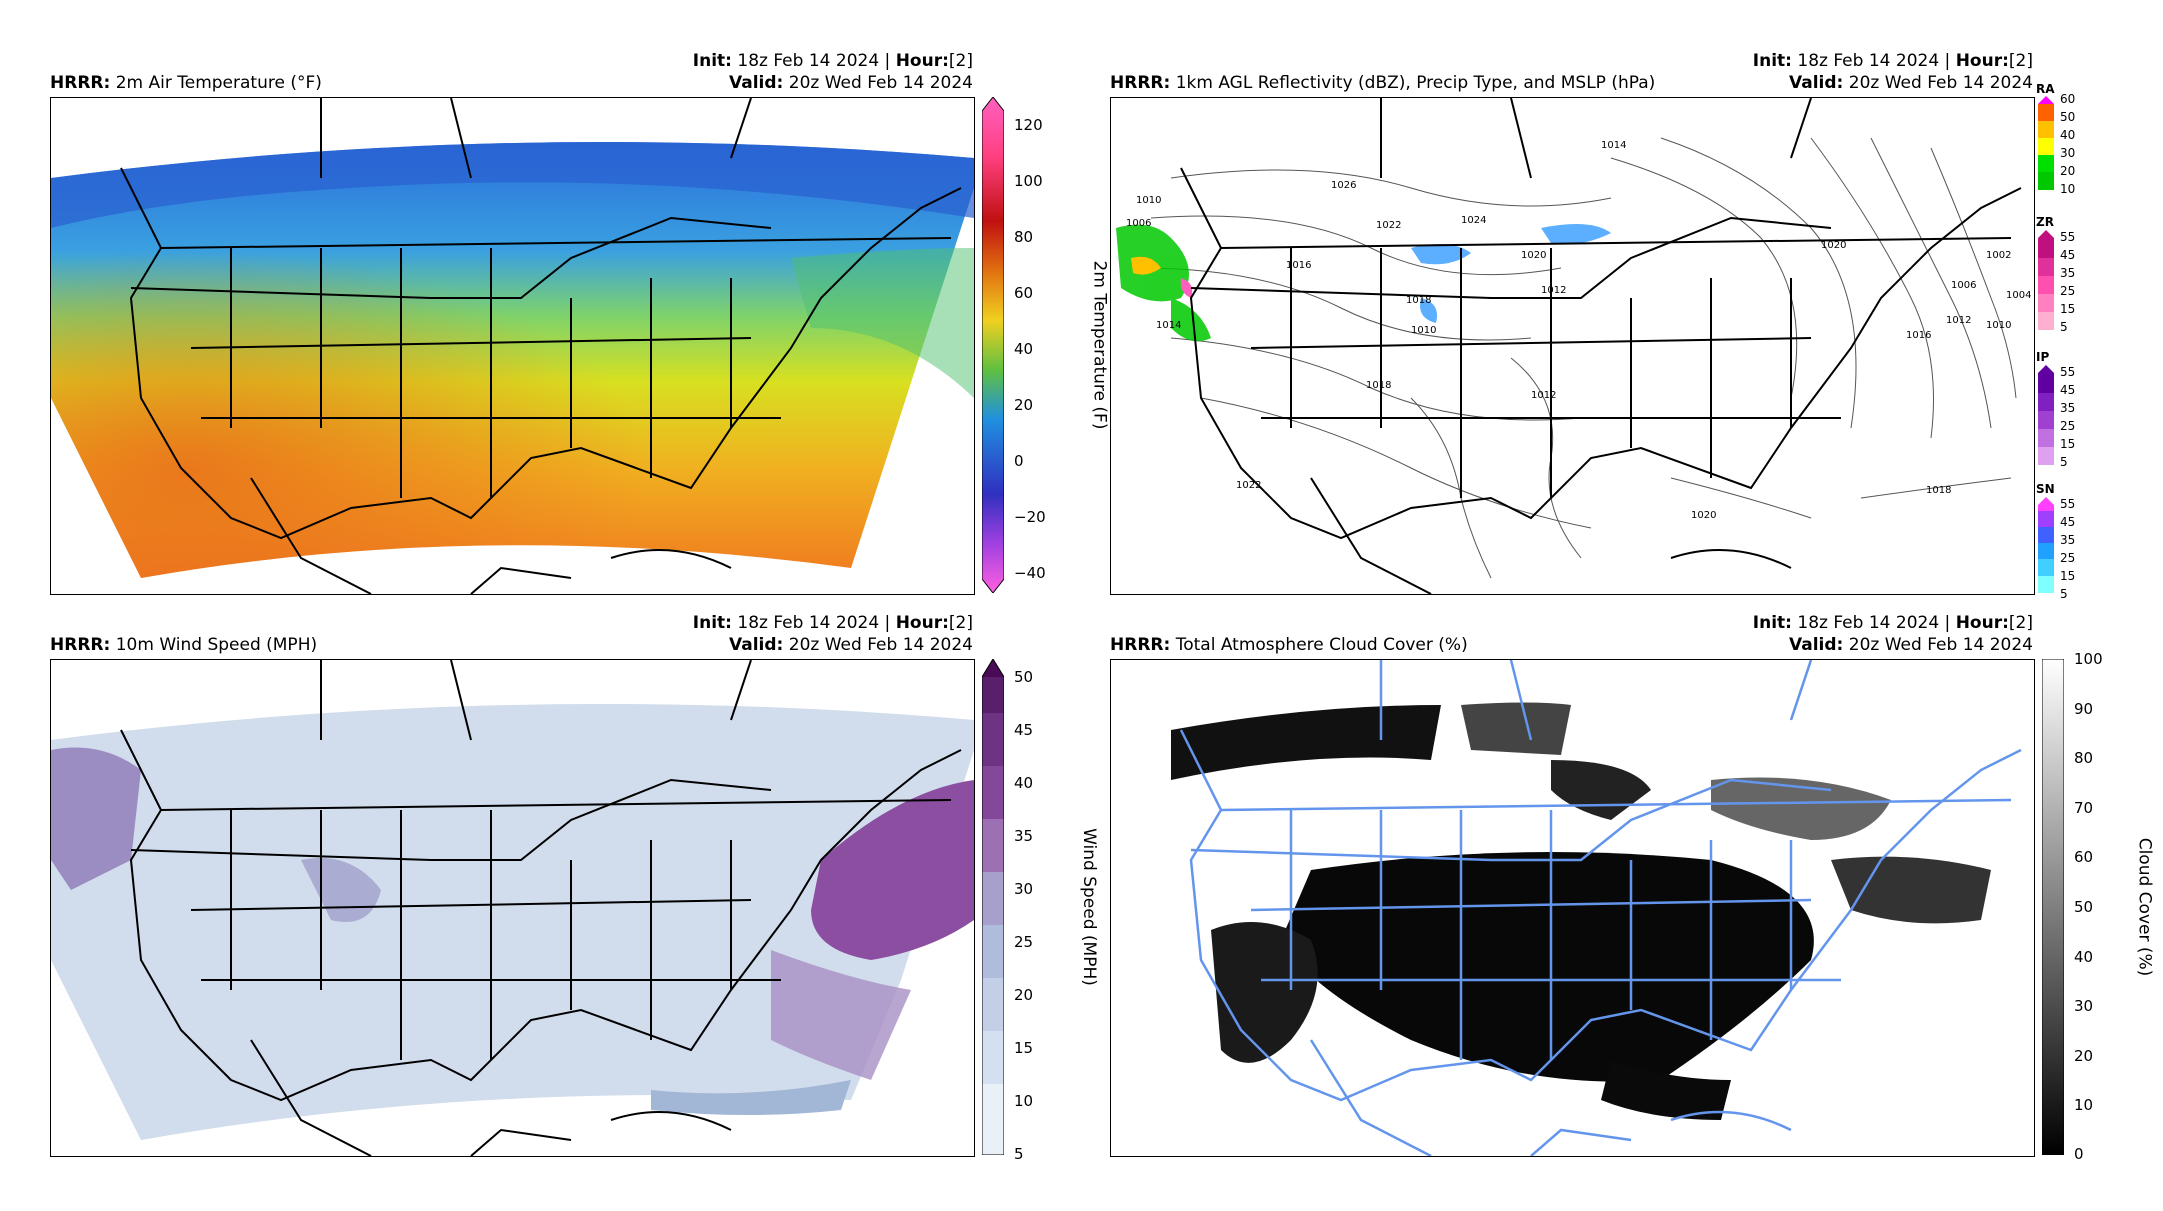 Image resolution: width=2163 pixels, height=1211 pixels. Describe the element at coordinates (2084, 709) in the screenshot. I see `tick-label: 90` at that location.